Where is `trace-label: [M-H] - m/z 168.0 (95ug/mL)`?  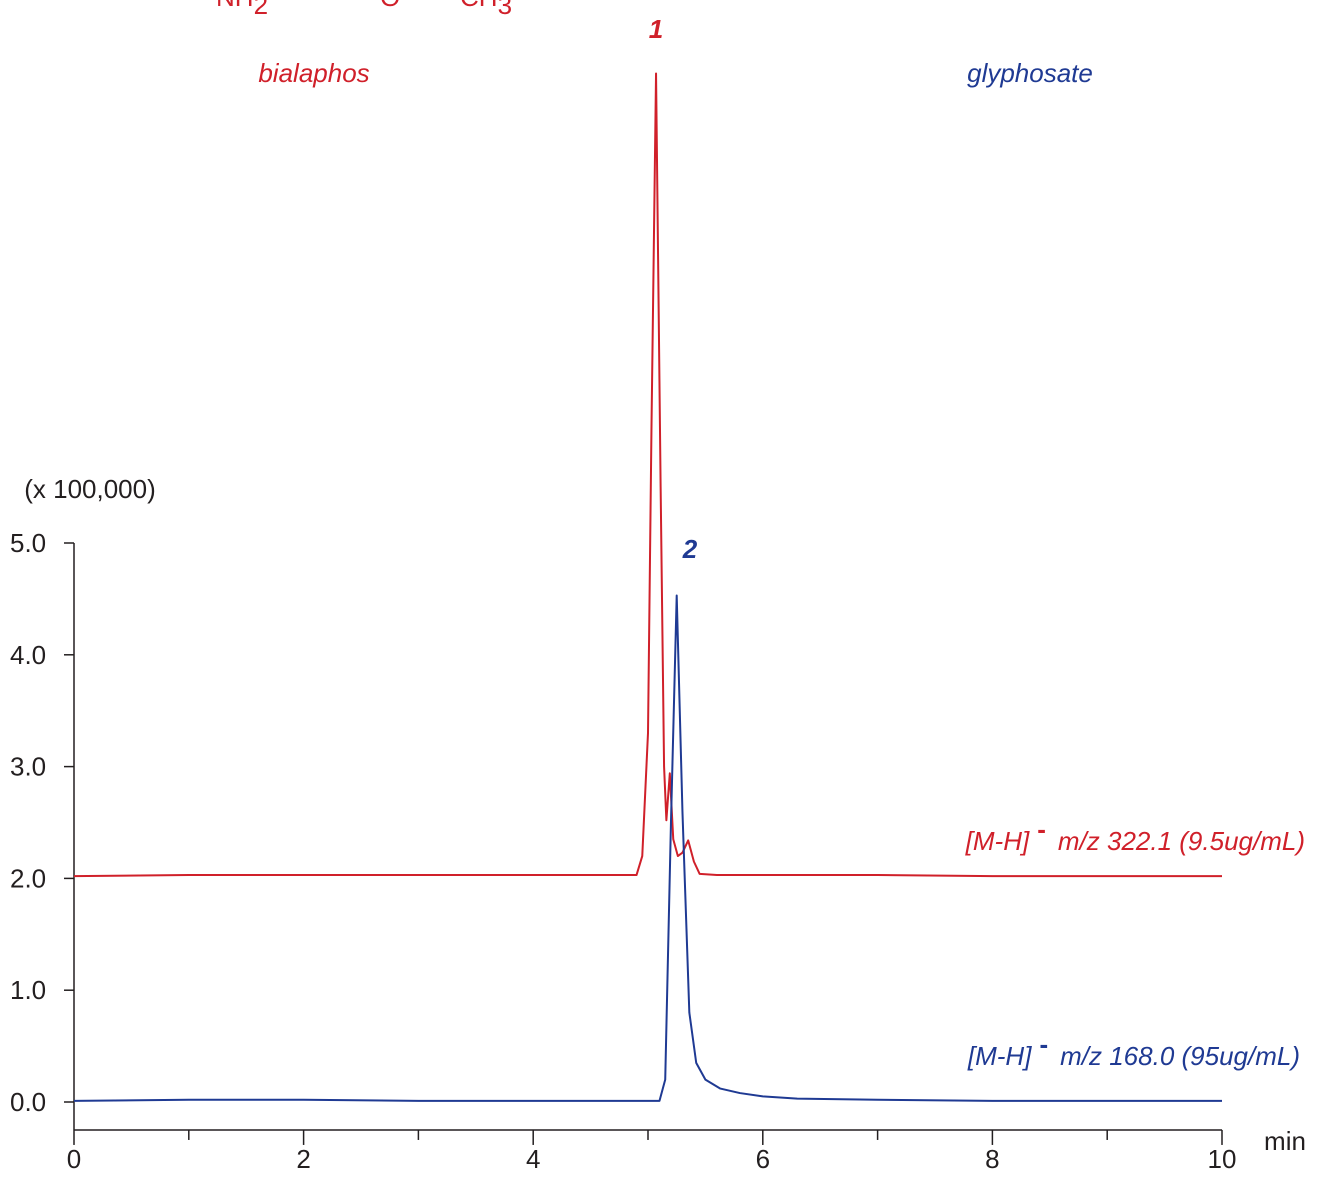 trace-label: [M-H] - m/z 168.0 (95ug/mL) is located at coordinates (1133, 1050).